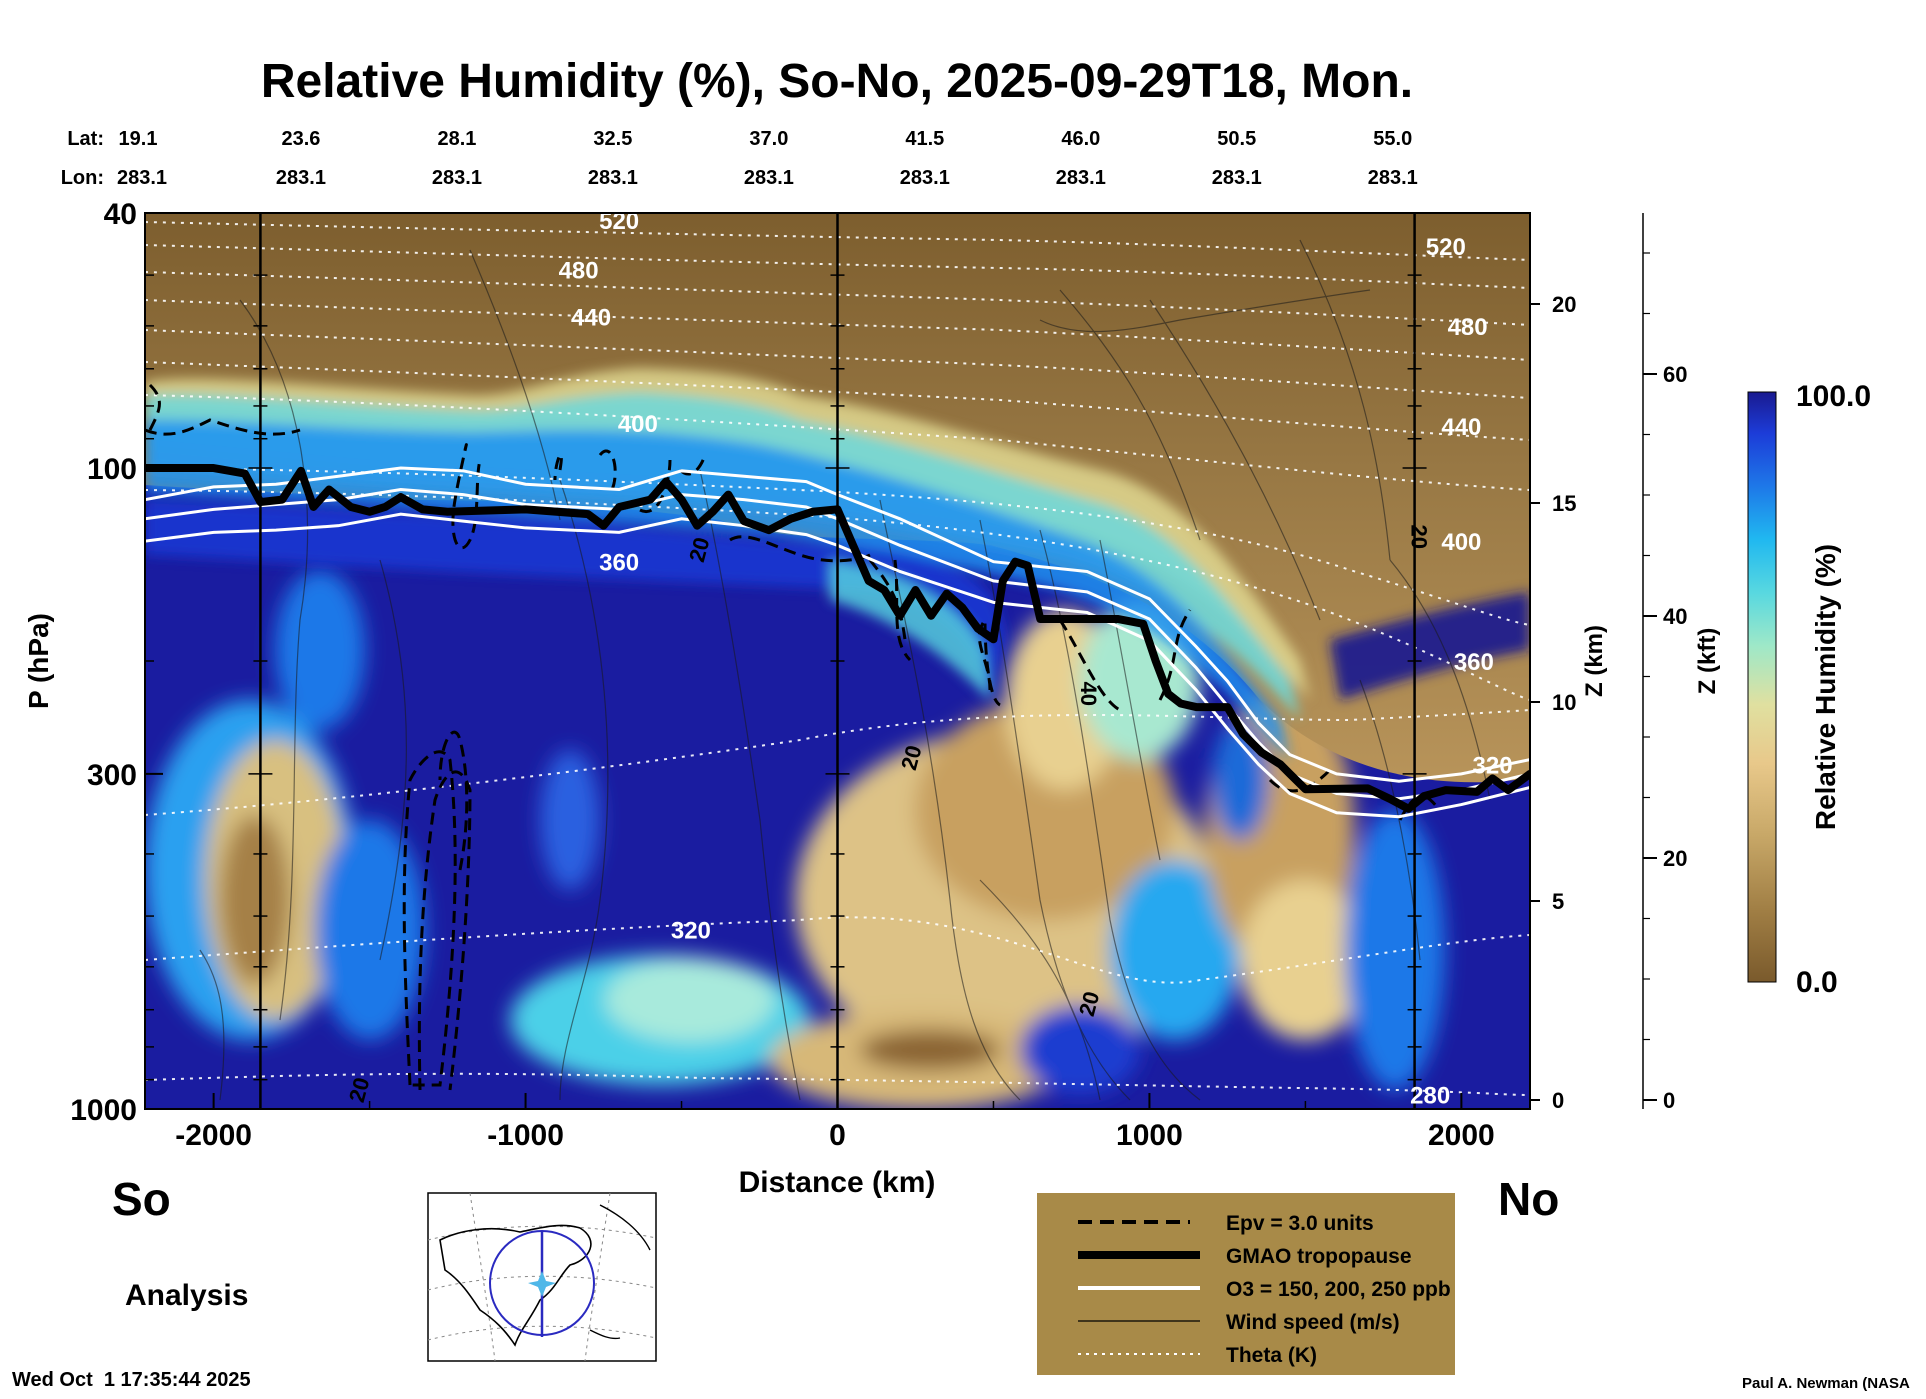 The image size is (1926, 1399). What do you see at coordinates (300, 139) in the screenshot?
I see `lat-value: 23.6` at bounding box center [300, 139].